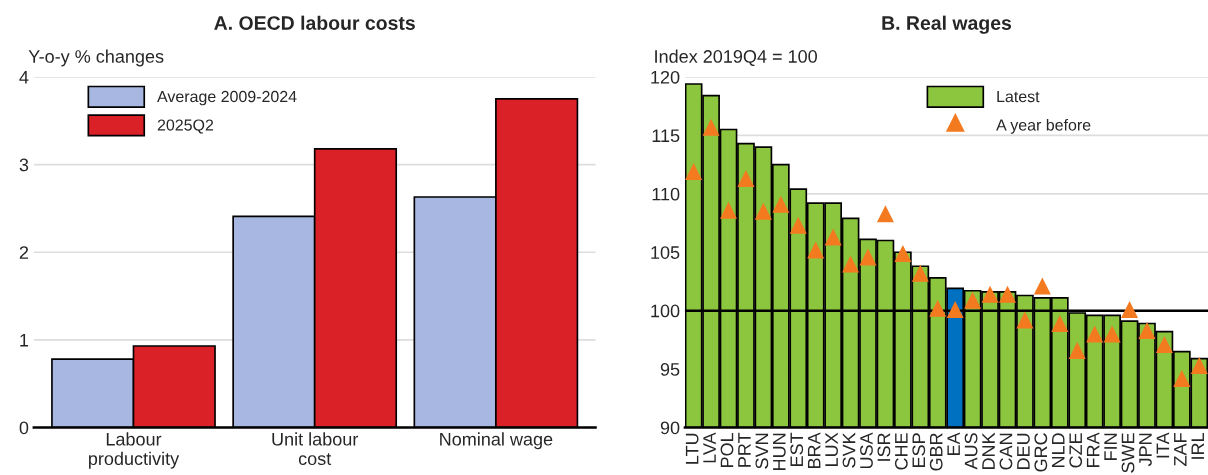 Image resolution: width=1208 pixels, height=475 pixels. I want to click on x-tick-label: LTU, so click(692, 448).